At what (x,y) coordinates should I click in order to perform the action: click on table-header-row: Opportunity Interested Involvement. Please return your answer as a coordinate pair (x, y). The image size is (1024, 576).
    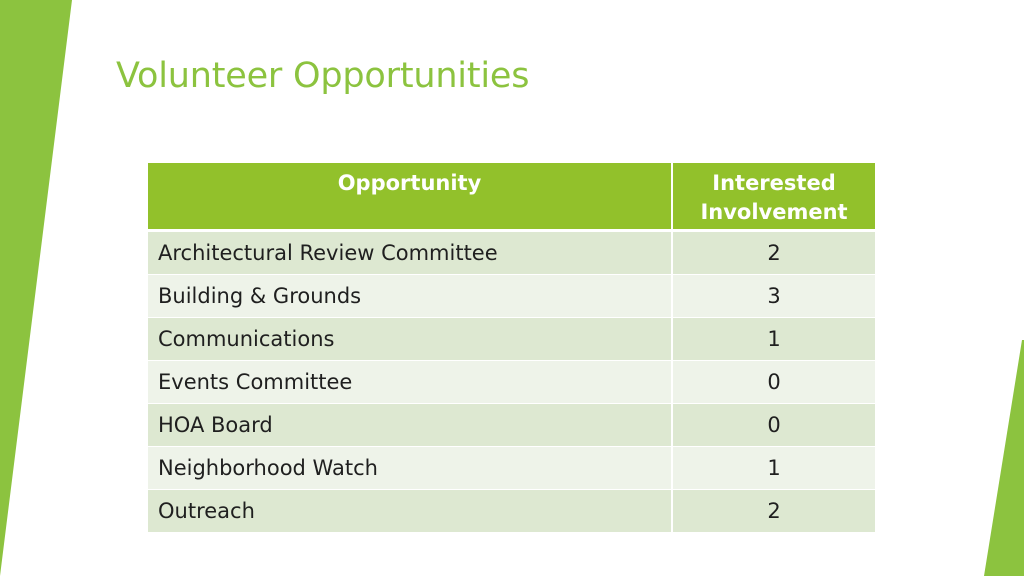
    Looking at the image, I should click on (511, 197).